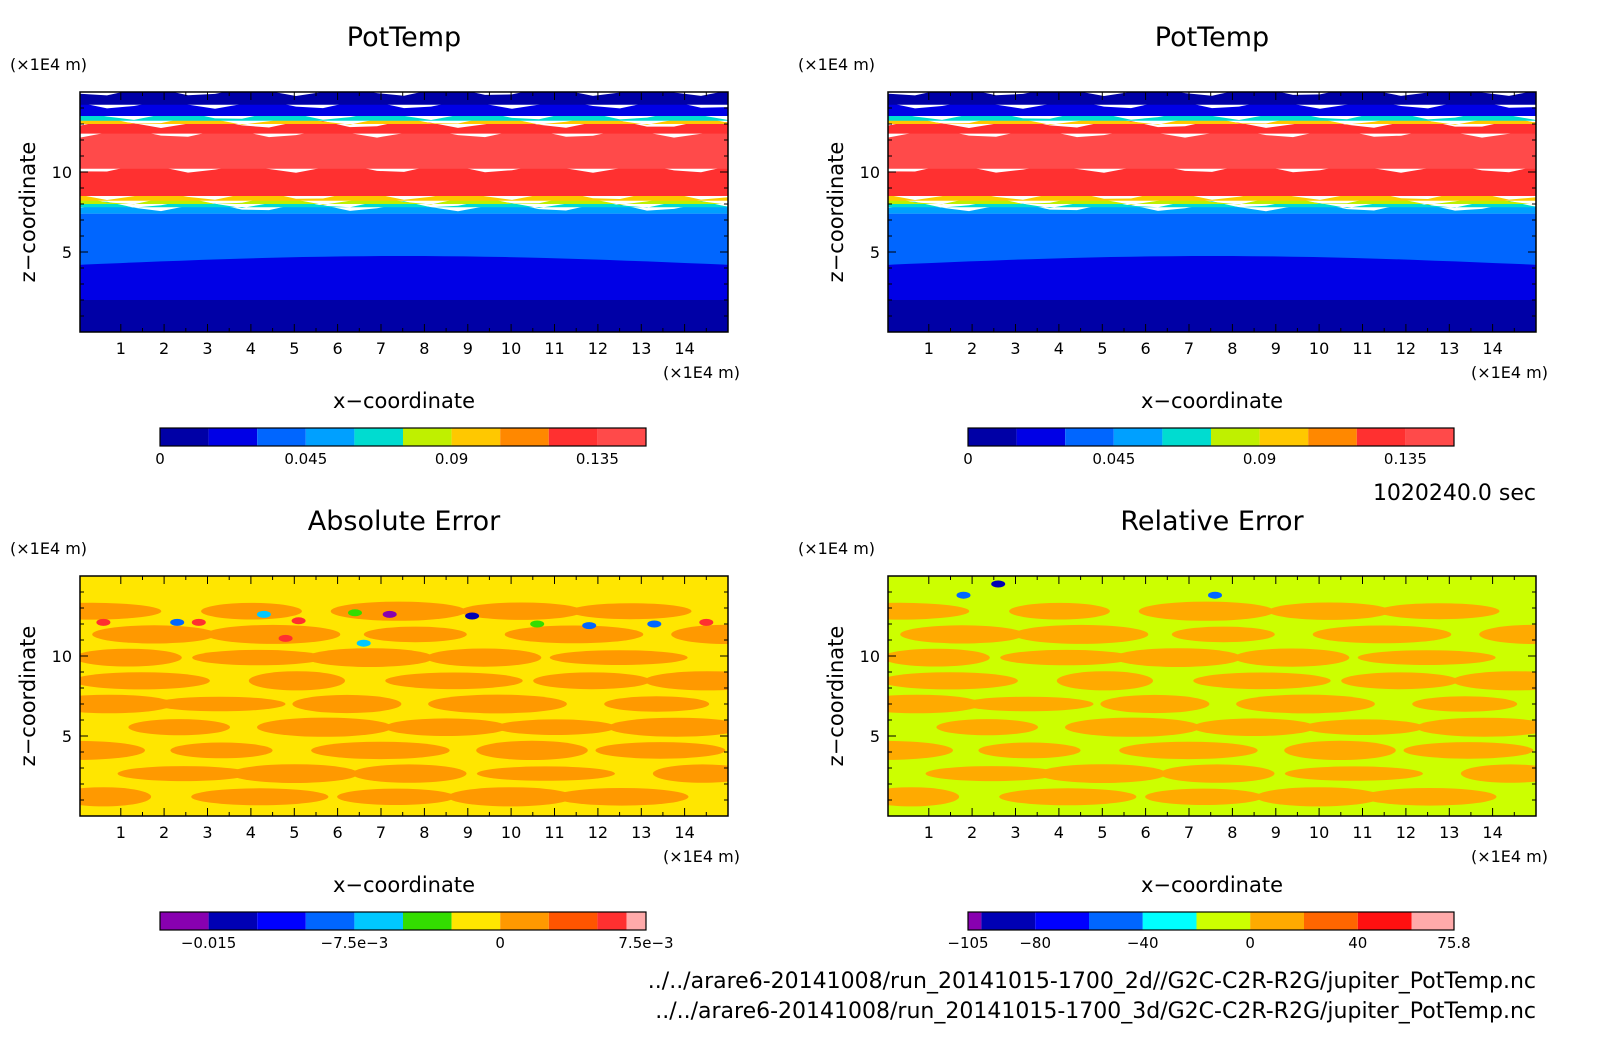 This screenshot has height=1054, width=1604. What do you see at coordinates (381, 348) in the screenshot?
I see `x-tick-label: 7` at bounding box center [381, 348].